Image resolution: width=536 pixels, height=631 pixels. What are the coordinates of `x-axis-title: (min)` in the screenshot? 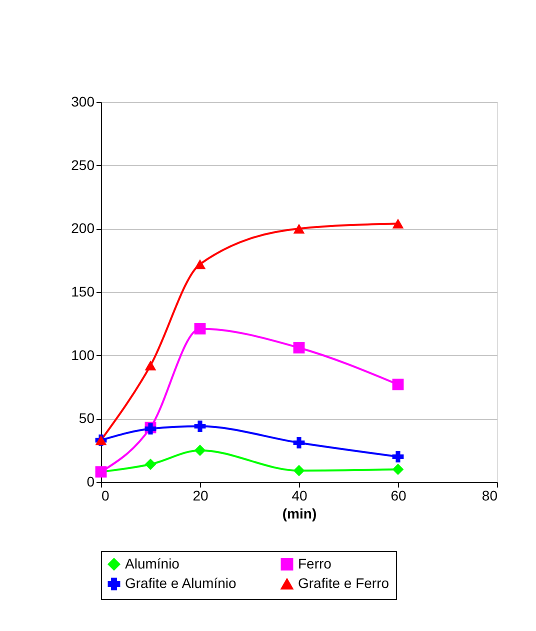 It's located at (299, 514).